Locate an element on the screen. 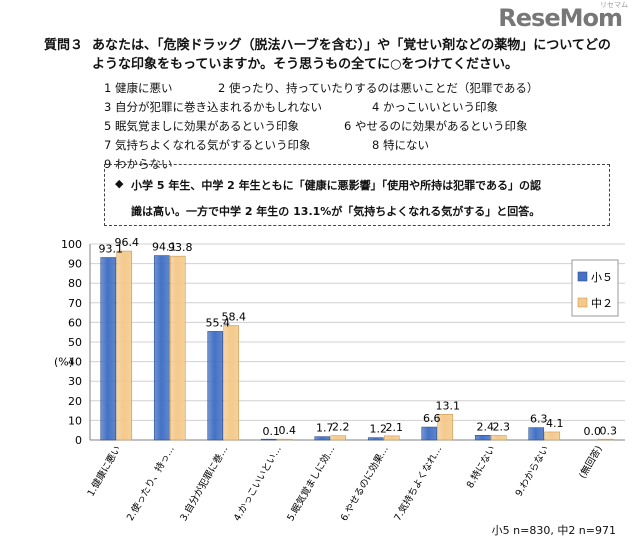 The height and width of the screenshot is (546, 640). data-label: 4.1 is located at coordinates (555, 423).